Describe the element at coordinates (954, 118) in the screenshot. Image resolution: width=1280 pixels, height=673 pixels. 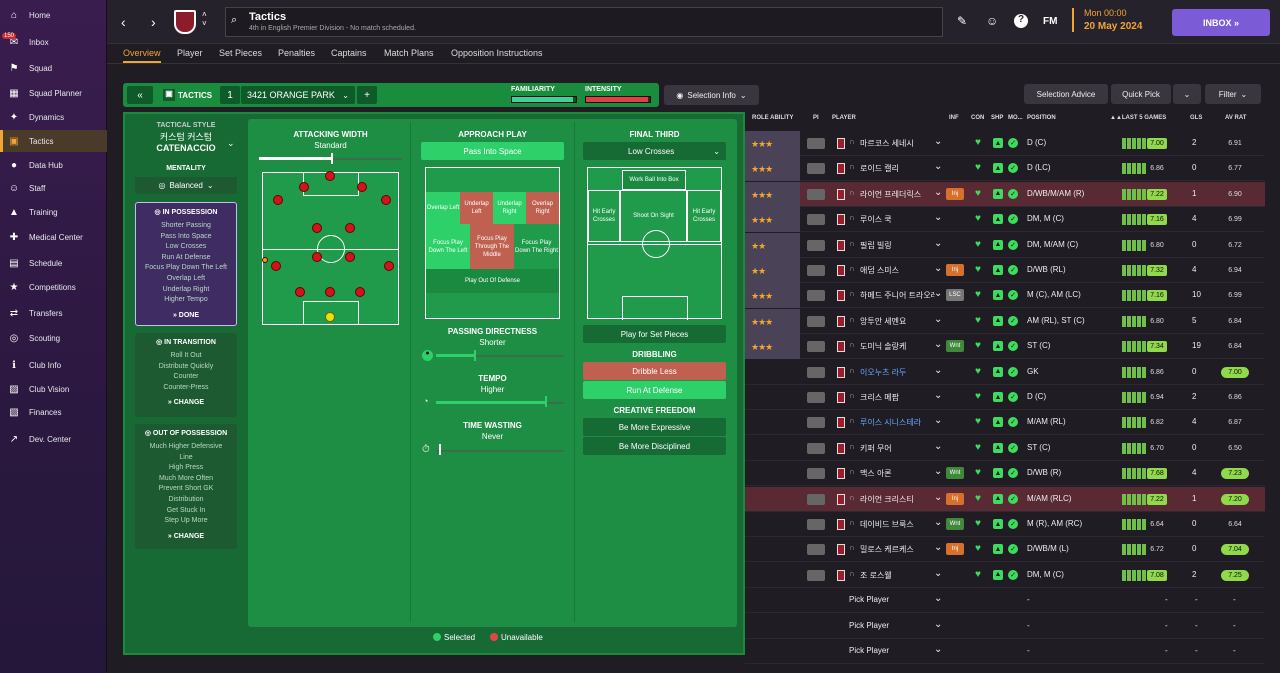
I see `col-inf: INF` at that location.